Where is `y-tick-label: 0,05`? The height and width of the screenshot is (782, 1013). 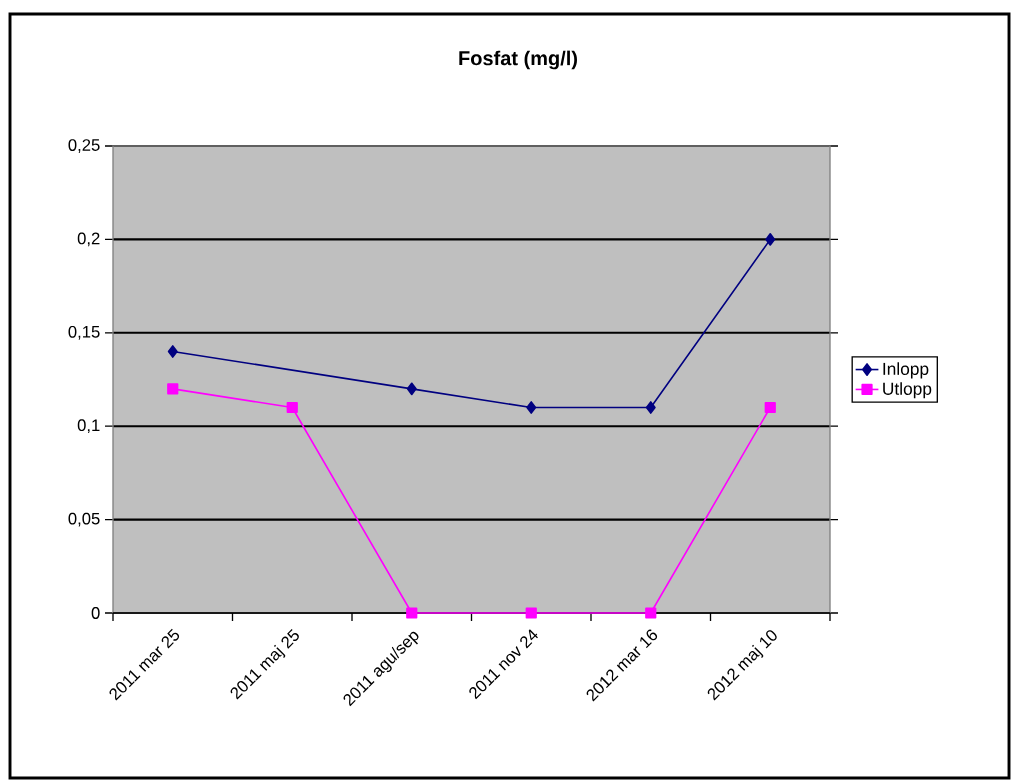
y-tick-label: 0,05 is located at coordinates (84, 519).